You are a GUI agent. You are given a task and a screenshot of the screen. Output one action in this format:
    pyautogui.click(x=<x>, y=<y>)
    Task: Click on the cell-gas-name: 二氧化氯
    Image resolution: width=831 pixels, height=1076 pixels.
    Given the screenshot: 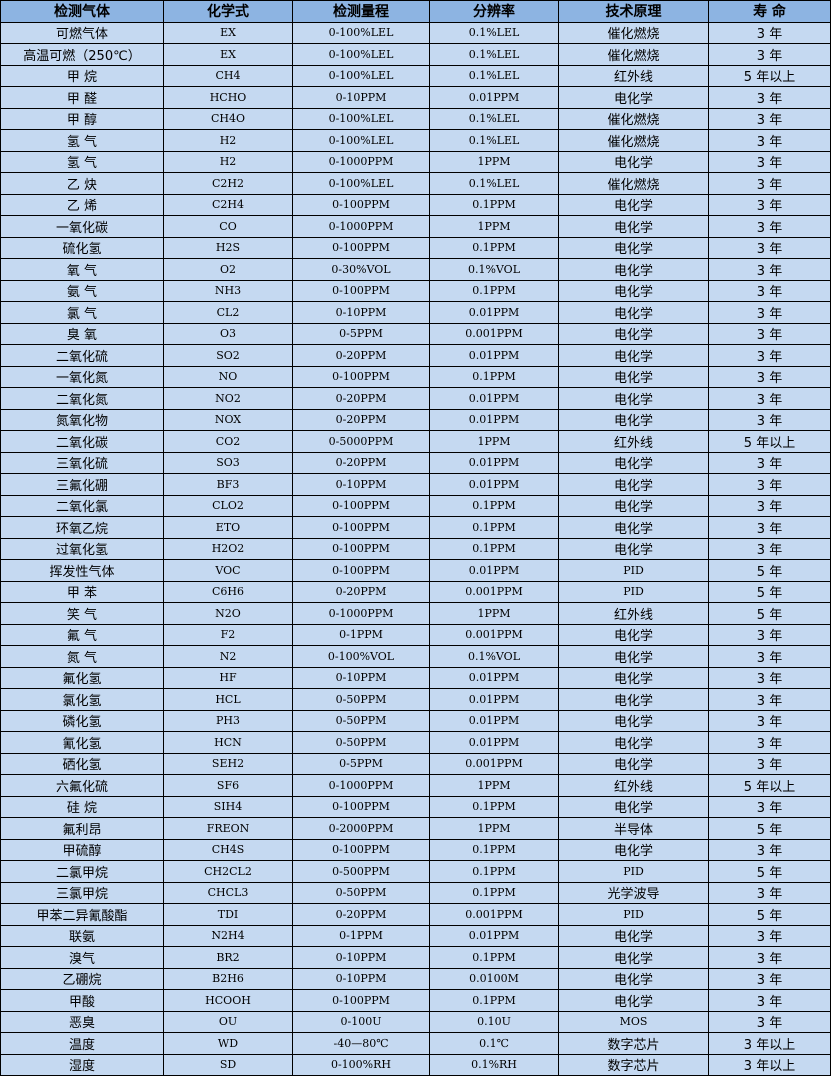 What is the action you would take?
    pyautogui.click(x=82, y=505)
    